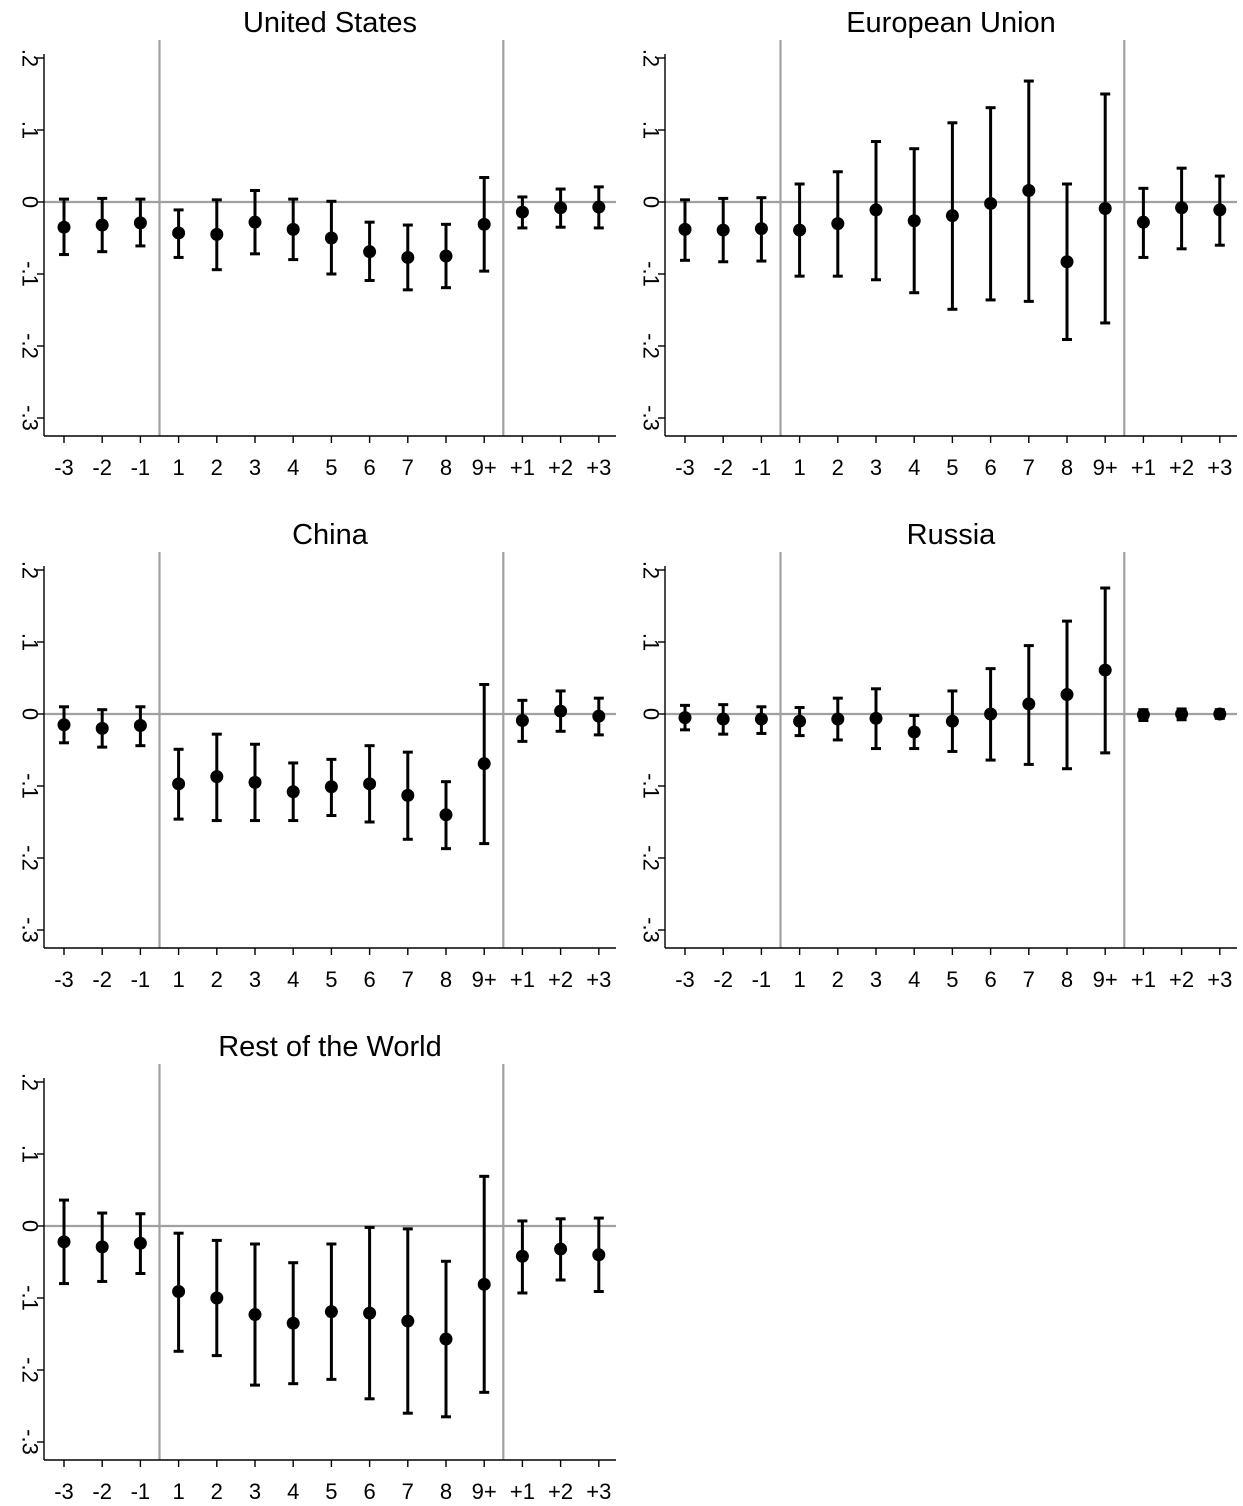 This screenshot has width=1243, height=1506. I want to click on chart-title: Russia, so click(952, 535).